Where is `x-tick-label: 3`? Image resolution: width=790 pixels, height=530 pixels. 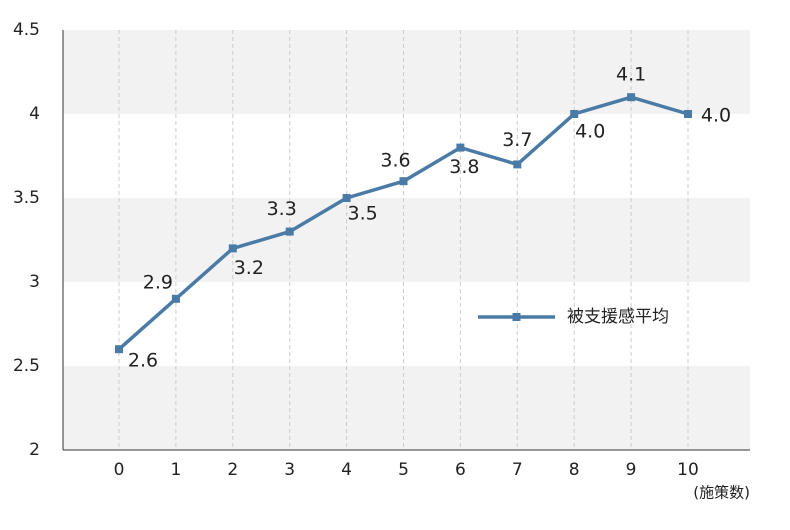
x-tick-label: 3 is located at coordinates (289, 470).